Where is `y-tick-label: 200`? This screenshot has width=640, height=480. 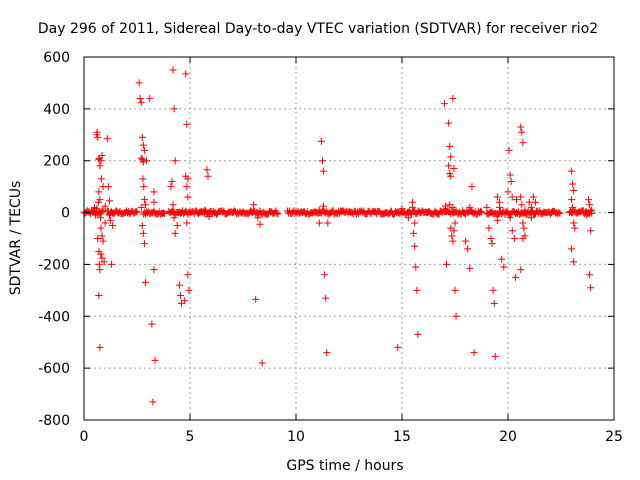
y-tick-label: 200 is located at coordinates (56, 162).